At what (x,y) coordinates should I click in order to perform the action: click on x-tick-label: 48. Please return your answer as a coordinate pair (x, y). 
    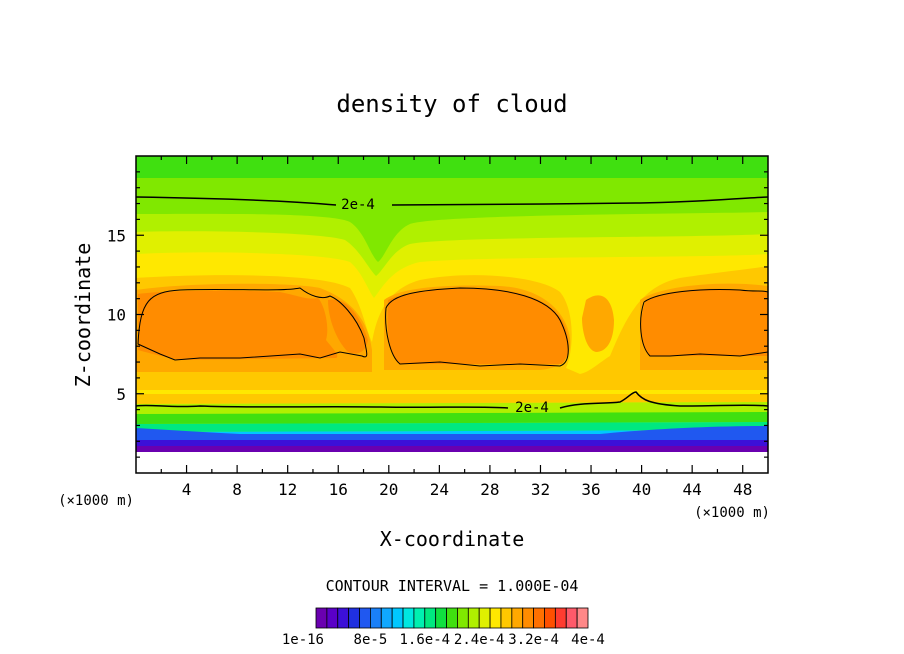
    Looking at the image, I should click on (742, 489).